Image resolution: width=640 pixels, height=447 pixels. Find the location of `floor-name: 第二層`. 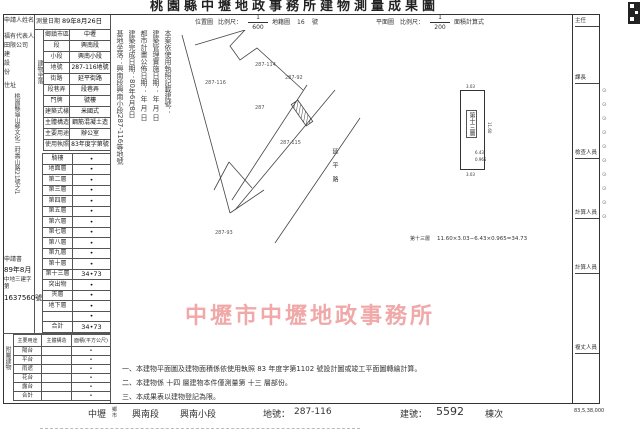

floor-name: 第二層 is located at coordinates (57, 180).